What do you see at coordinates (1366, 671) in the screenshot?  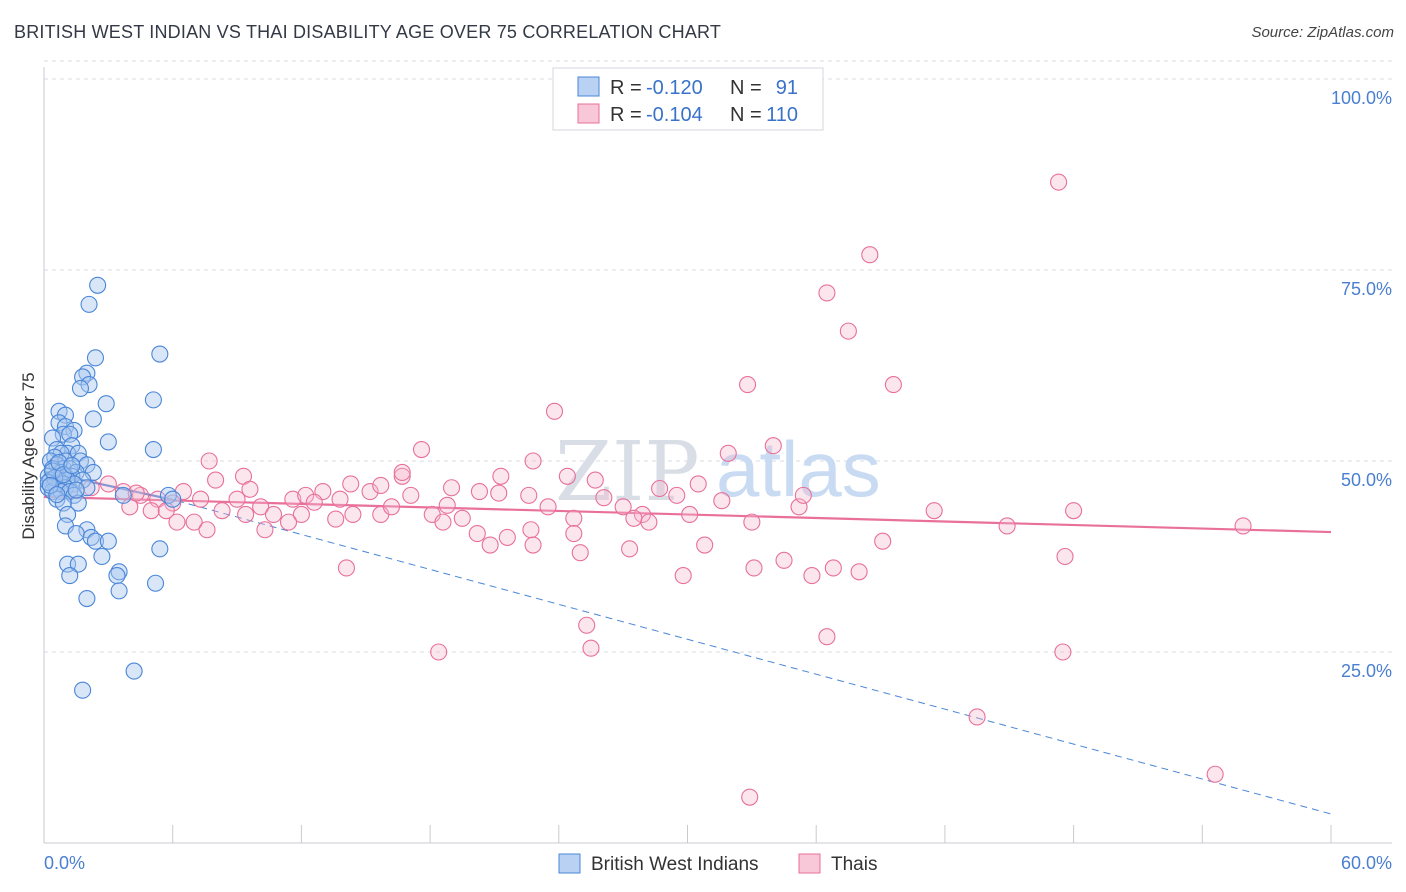 I see `y-tick-label-25: 25.0%` at bounding box center [1366, 671].